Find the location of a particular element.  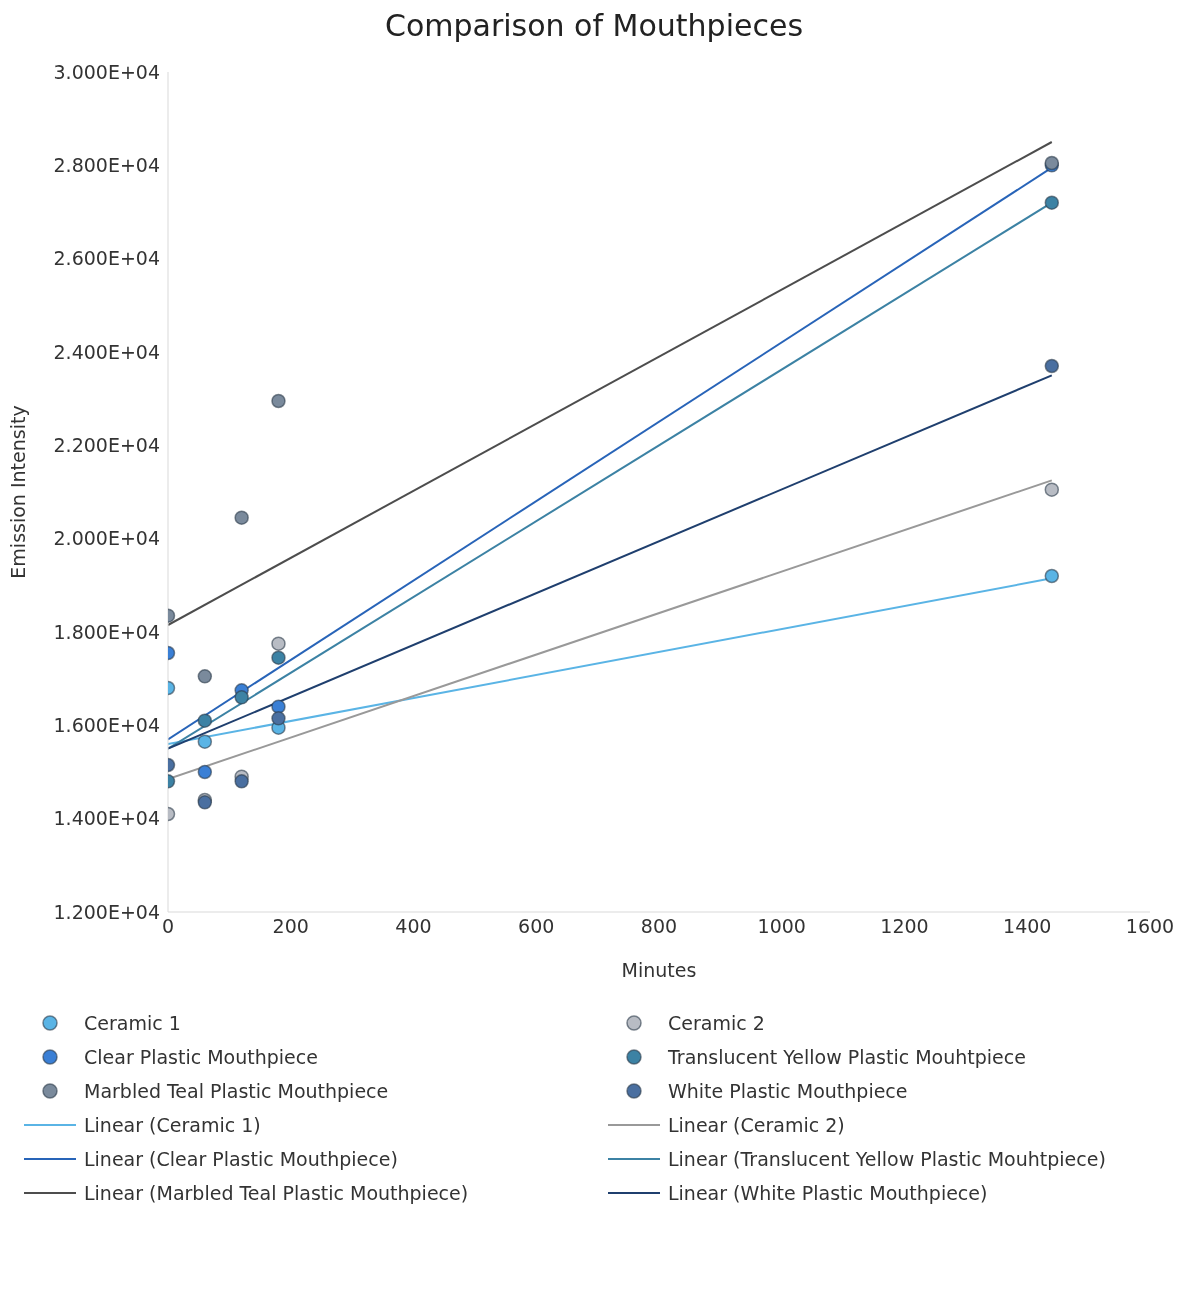

x-tick-label: 400 is located at coordinates (413, 926).